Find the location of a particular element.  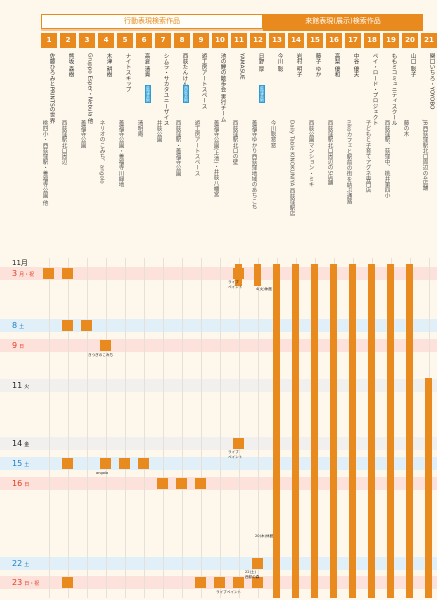

column-number: 6 is located at coordinates (144, 40).